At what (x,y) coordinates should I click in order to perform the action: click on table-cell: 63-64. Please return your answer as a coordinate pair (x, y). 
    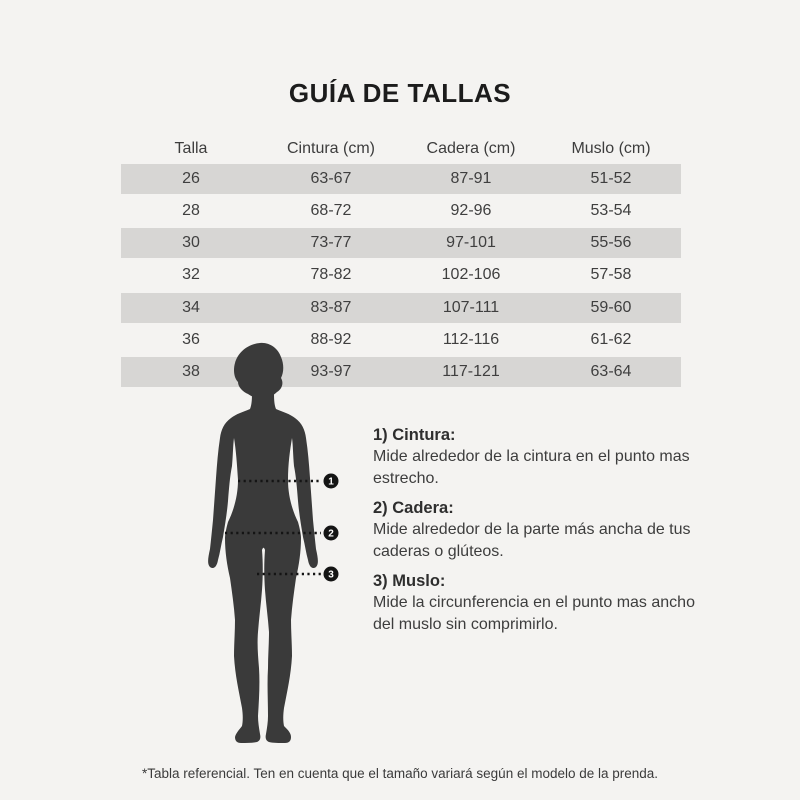
    Looking at the image, I should click on (611, 371).